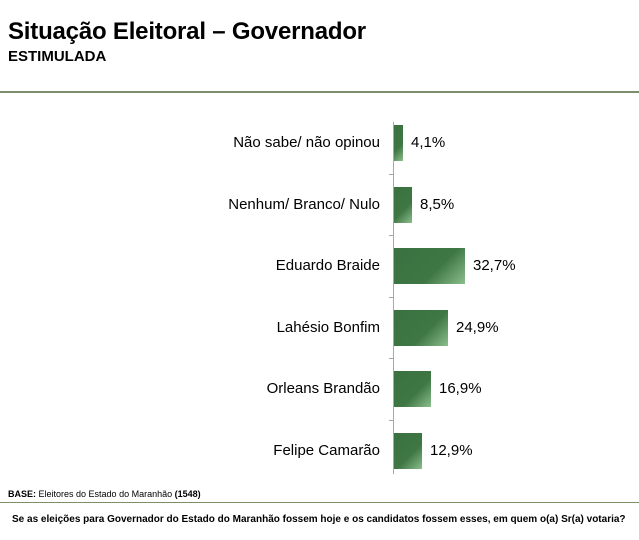  Describe the element at coordinates (327, 265) in the screenshot. I see `category-label: Eduardo Braide` at that location.